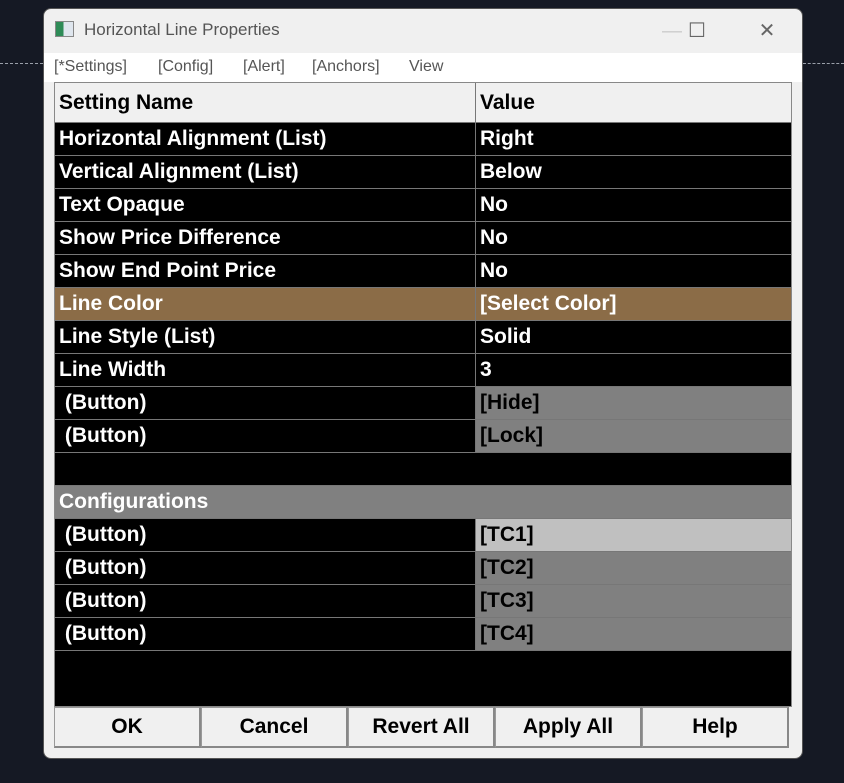 This screenshot has height=783, width=844. I want to click on table-row: (Button) [Hide], so click(423, 403).